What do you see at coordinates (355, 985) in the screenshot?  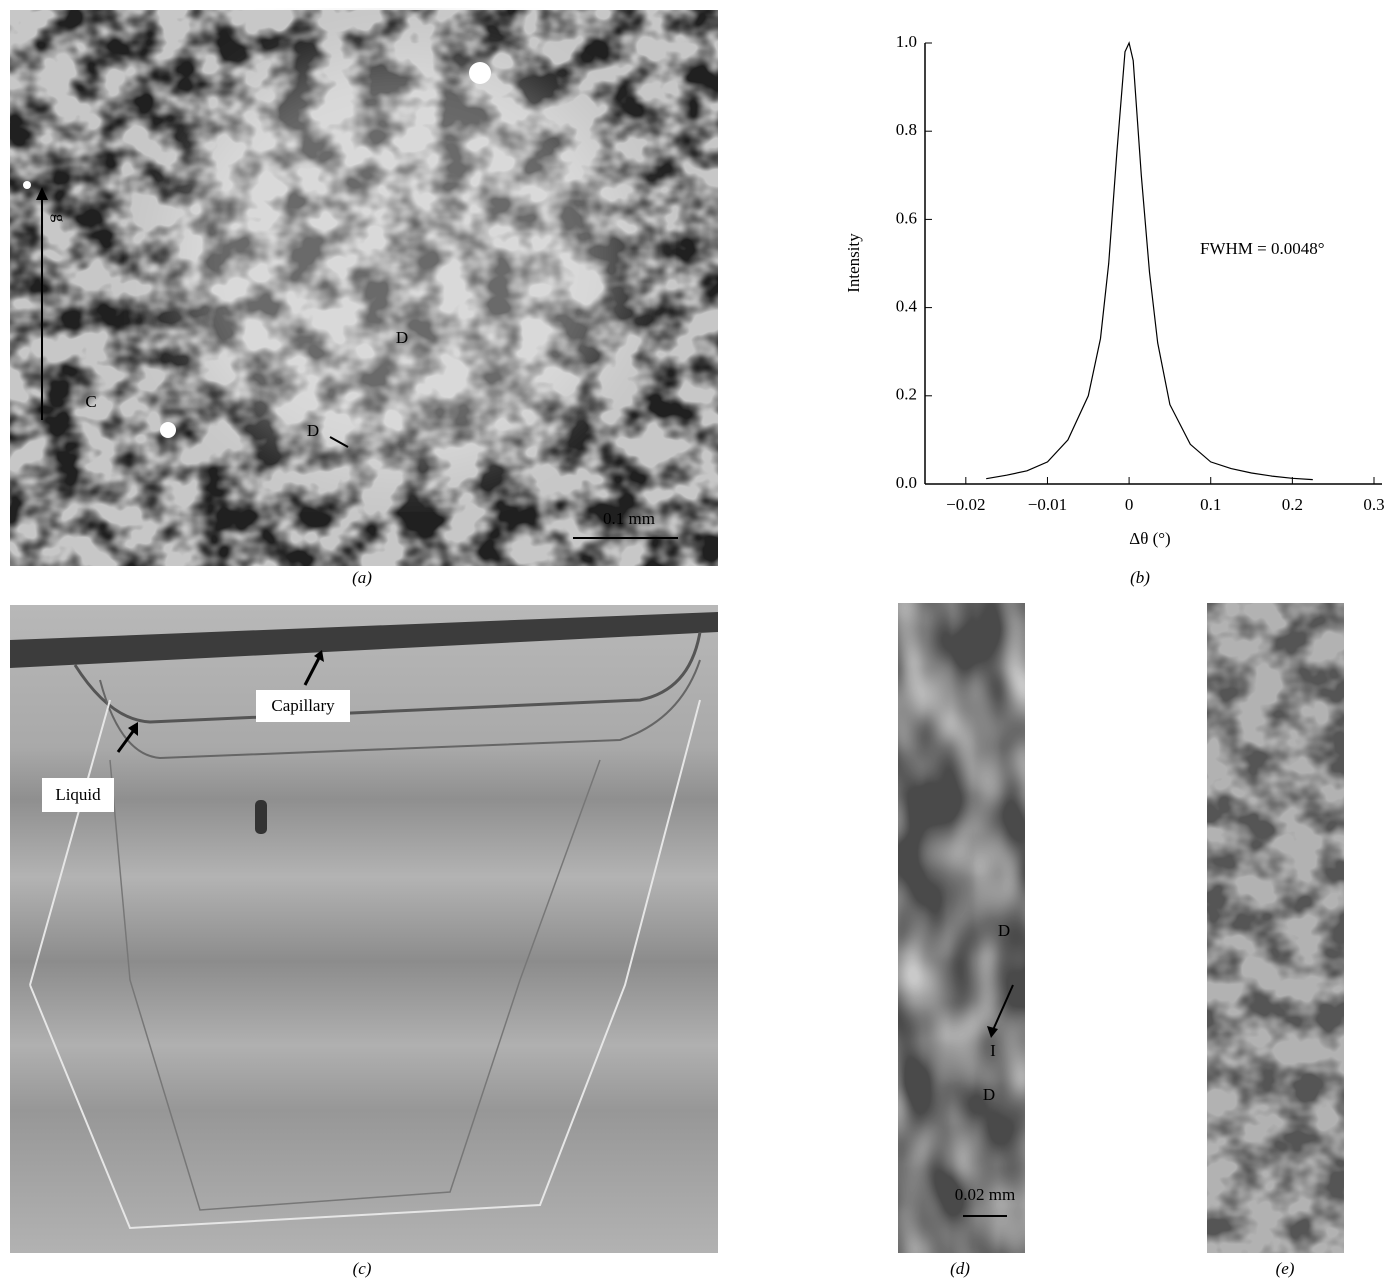 I see `crystal-edge` at bounding box center [355, 985].